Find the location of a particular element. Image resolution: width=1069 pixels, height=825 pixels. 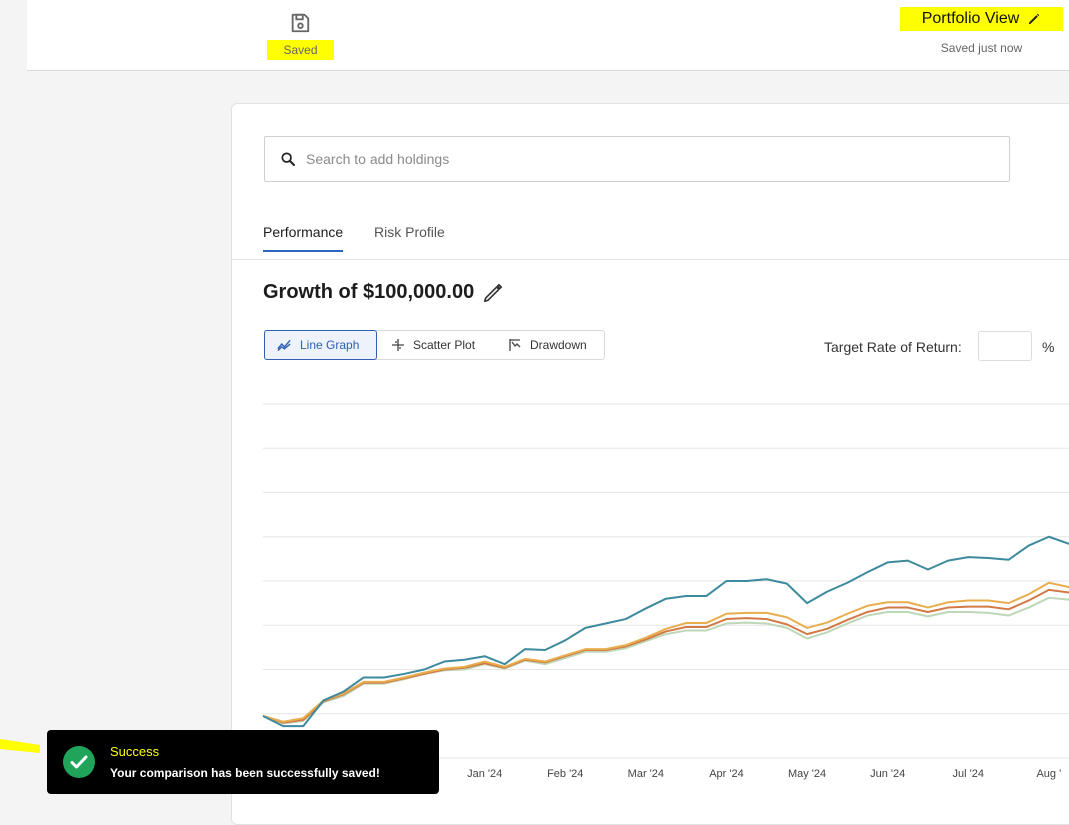

scatter-plot-button: Scatter Plot is located at coordinates (437, 345).